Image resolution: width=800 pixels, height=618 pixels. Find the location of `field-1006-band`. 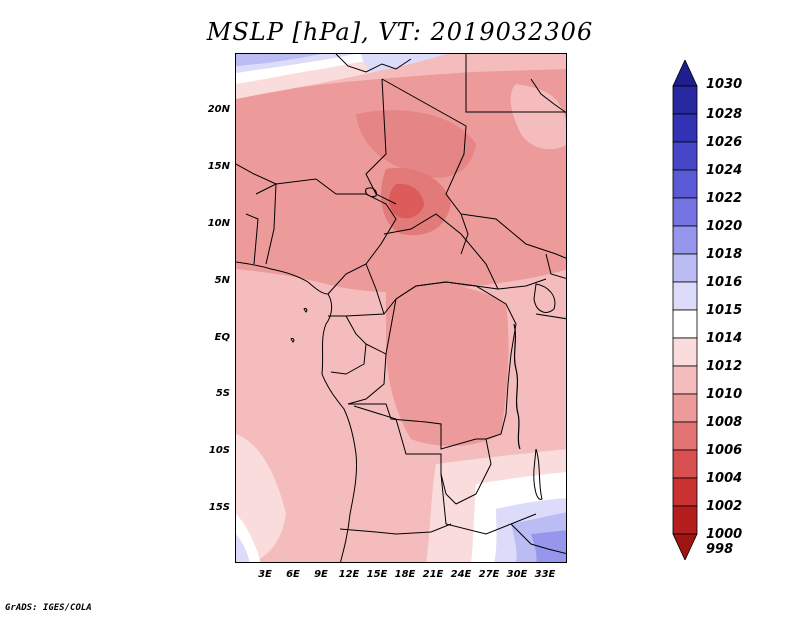

field-1006-band is located at coordinates (416, 144).